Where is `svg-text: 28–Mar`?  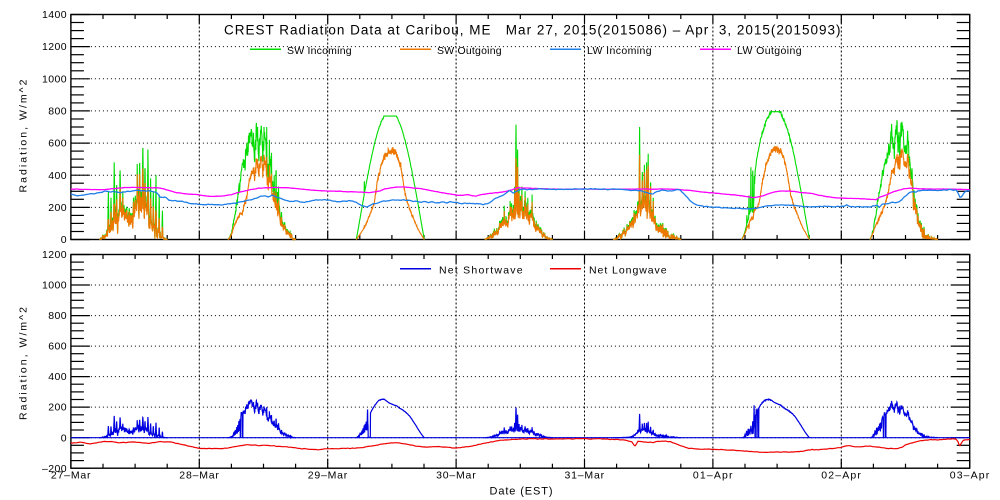 svg-text: 28–Mar is located at coordinates (199, 475).